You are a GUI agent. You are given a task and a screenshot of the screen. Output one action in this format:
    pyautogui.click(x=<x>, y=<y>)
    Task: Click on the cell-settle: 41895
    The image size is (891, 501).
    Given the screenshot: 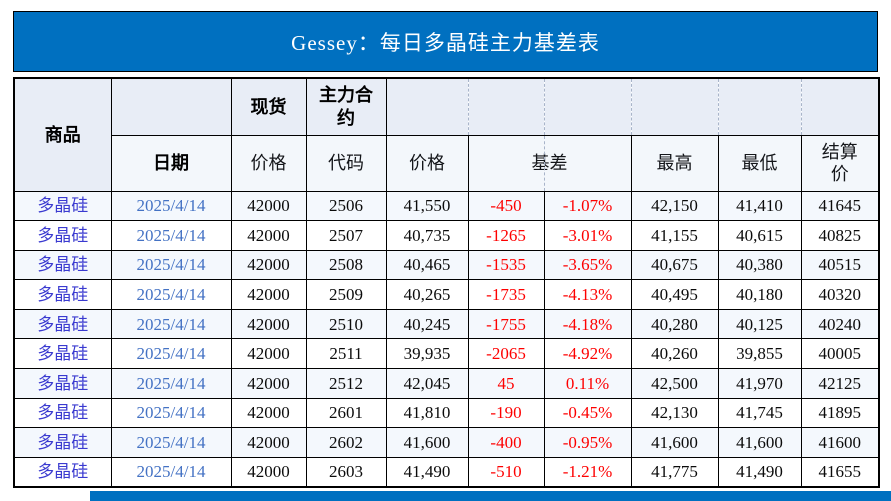 What is the action you would take?
    pyautogui.click(x=840, y=413)
    